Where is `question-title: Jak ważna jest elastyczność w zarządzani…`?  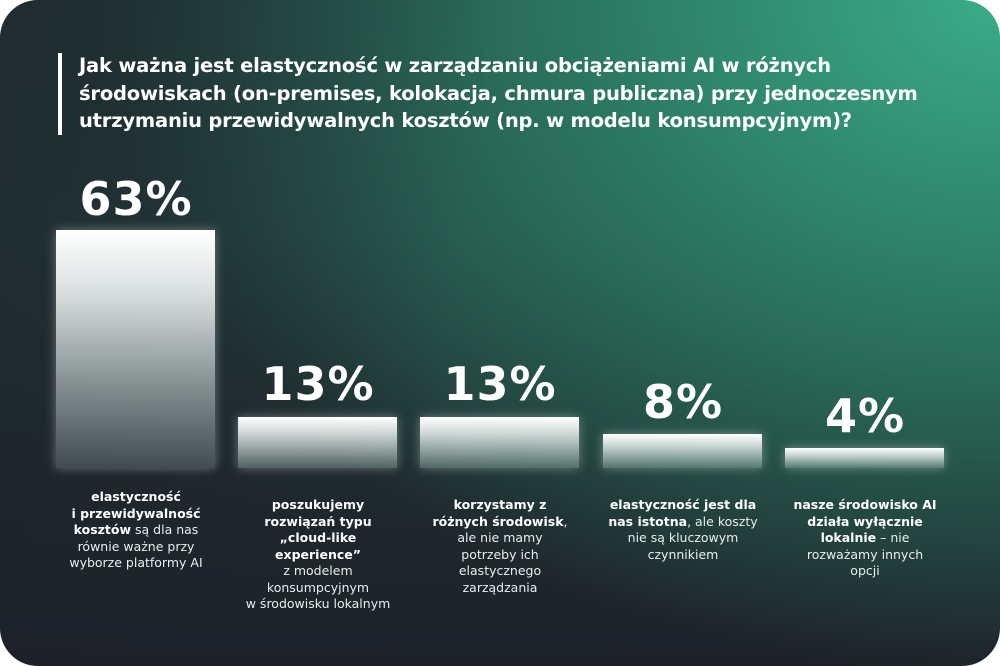 question-title: Jak ważna jest elastyczność w zarządzani… is located at coordinates (519, 93).